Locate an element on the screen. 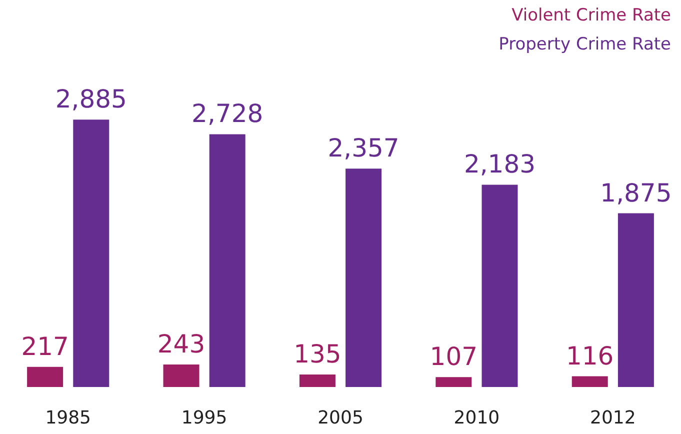 The width and height of the screenshot is (681, 434). data-label: 116 is located at coordinates (590, 355).